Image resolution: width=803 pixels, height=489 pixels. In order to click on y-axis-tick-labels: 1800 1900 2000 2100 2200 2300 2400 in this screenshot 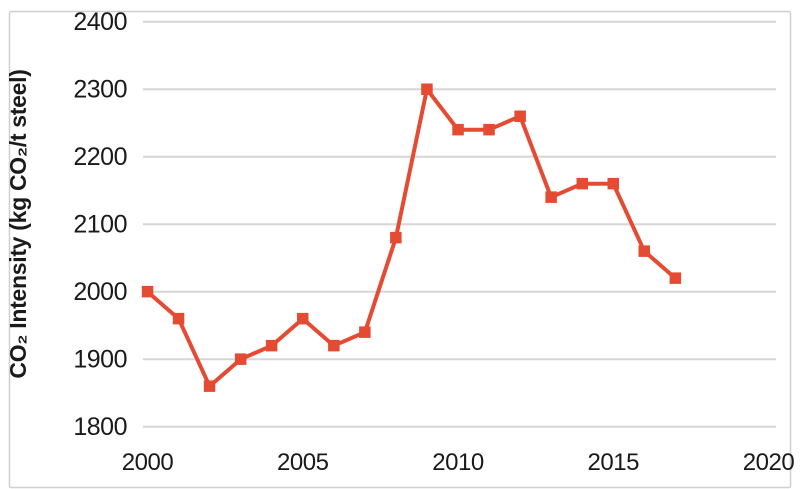, I will do `click(100, 224)`.